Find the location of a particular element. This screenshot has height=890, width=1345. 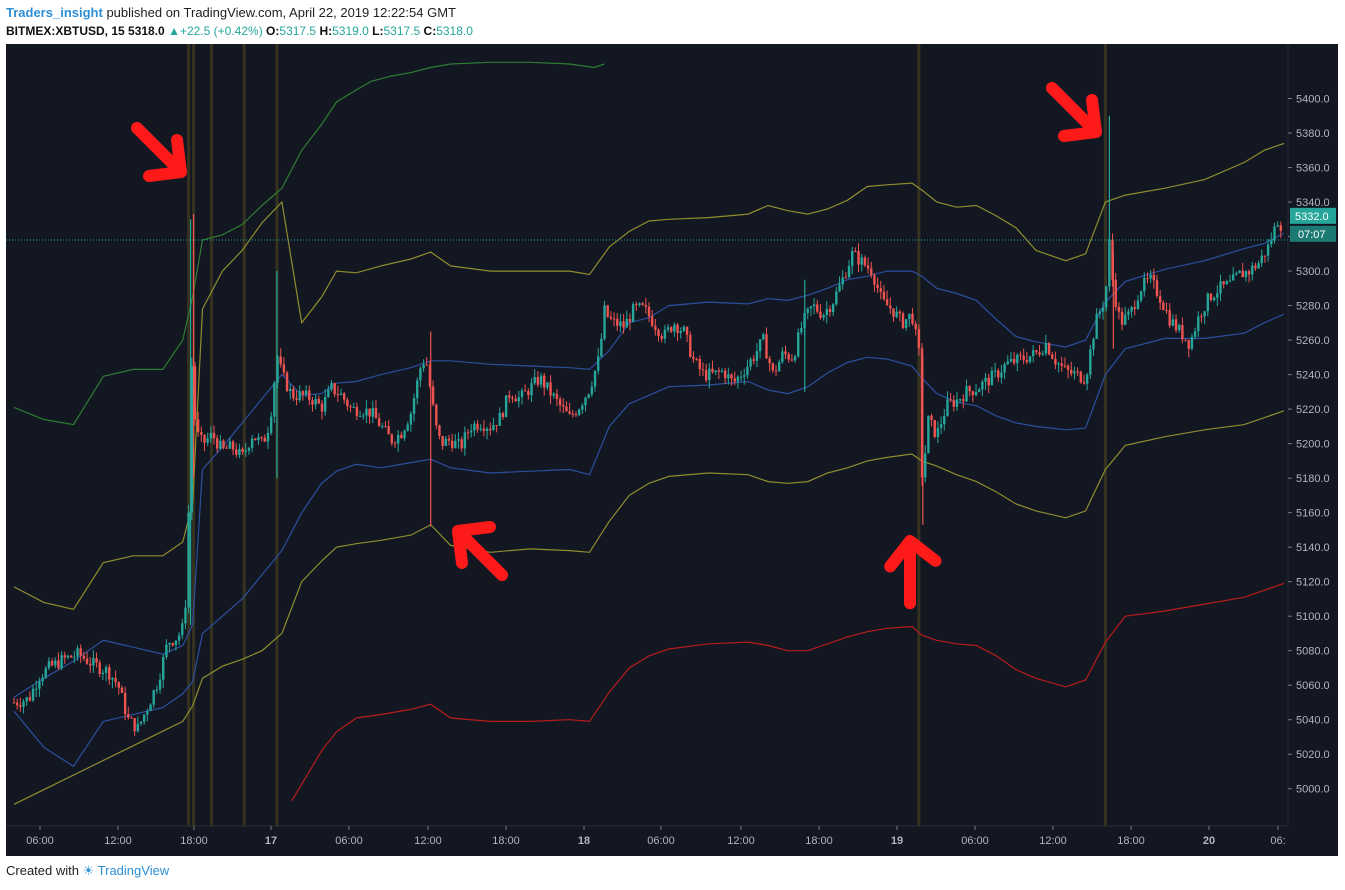

price-label-text: 5332.0 is located at coordinates (1312, 217).